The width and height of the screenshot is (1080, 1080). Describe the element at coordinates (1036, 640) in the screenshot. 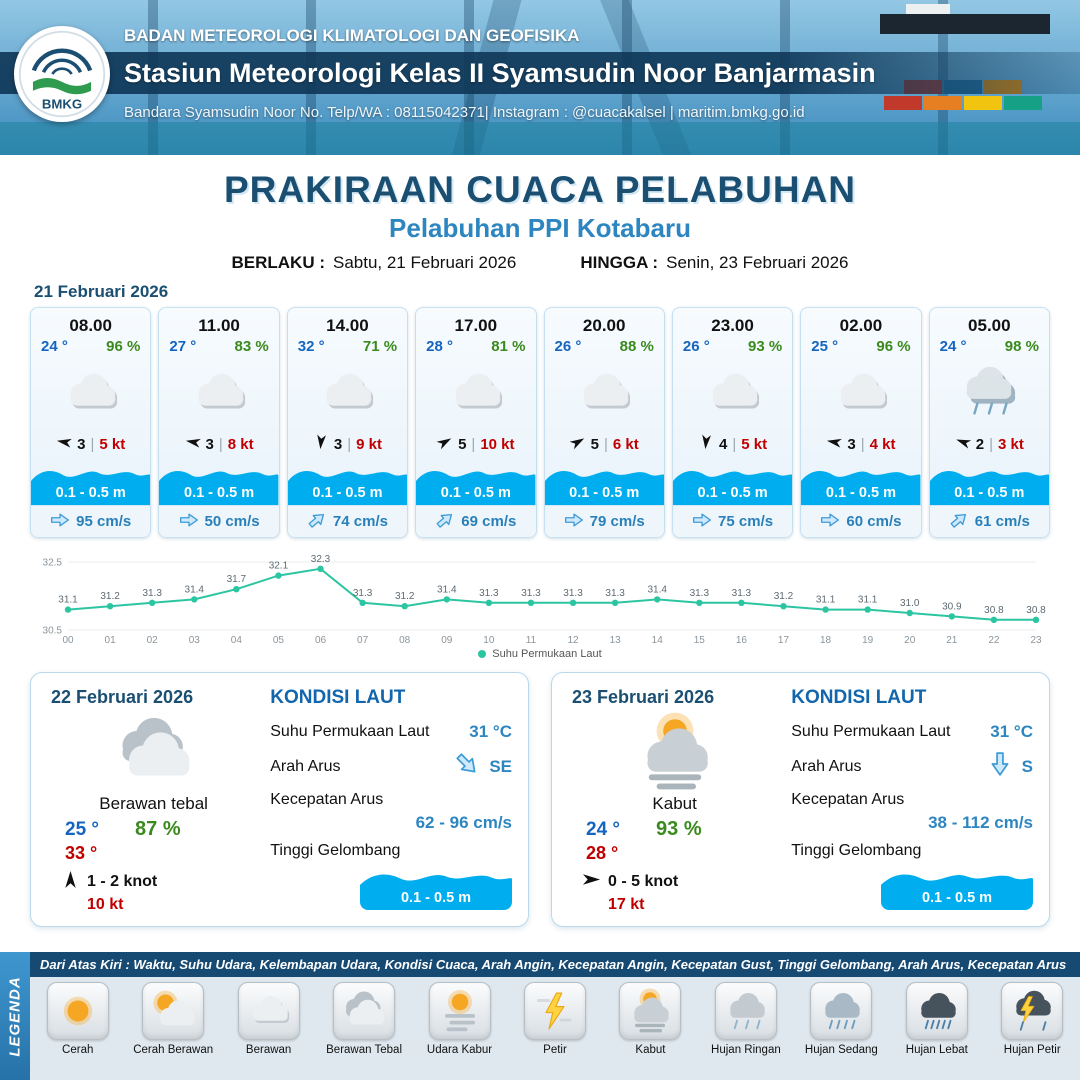

I see `svg-text: 23` at that location.